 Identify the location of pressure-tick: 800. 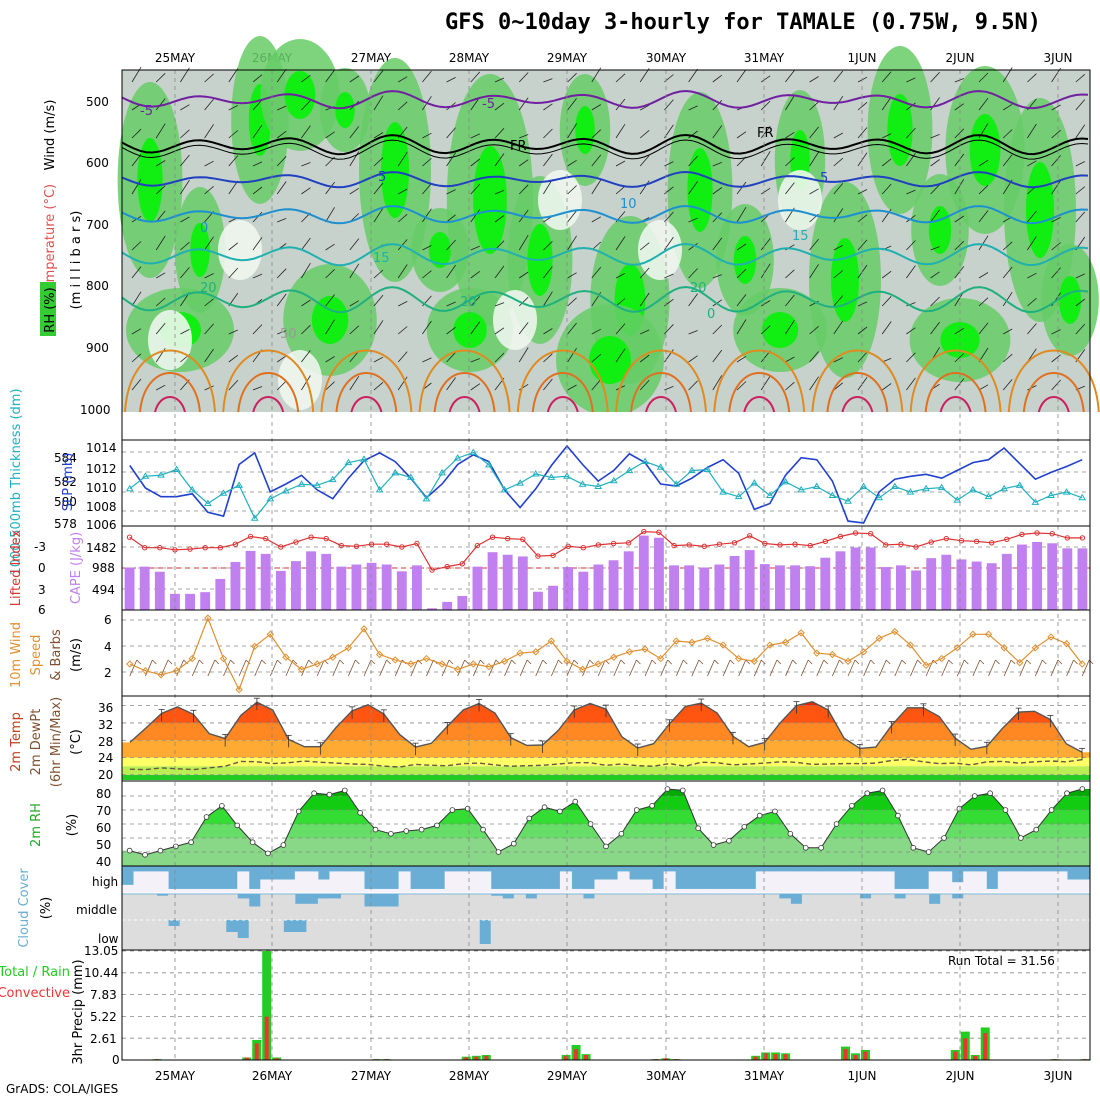
(97, 286).